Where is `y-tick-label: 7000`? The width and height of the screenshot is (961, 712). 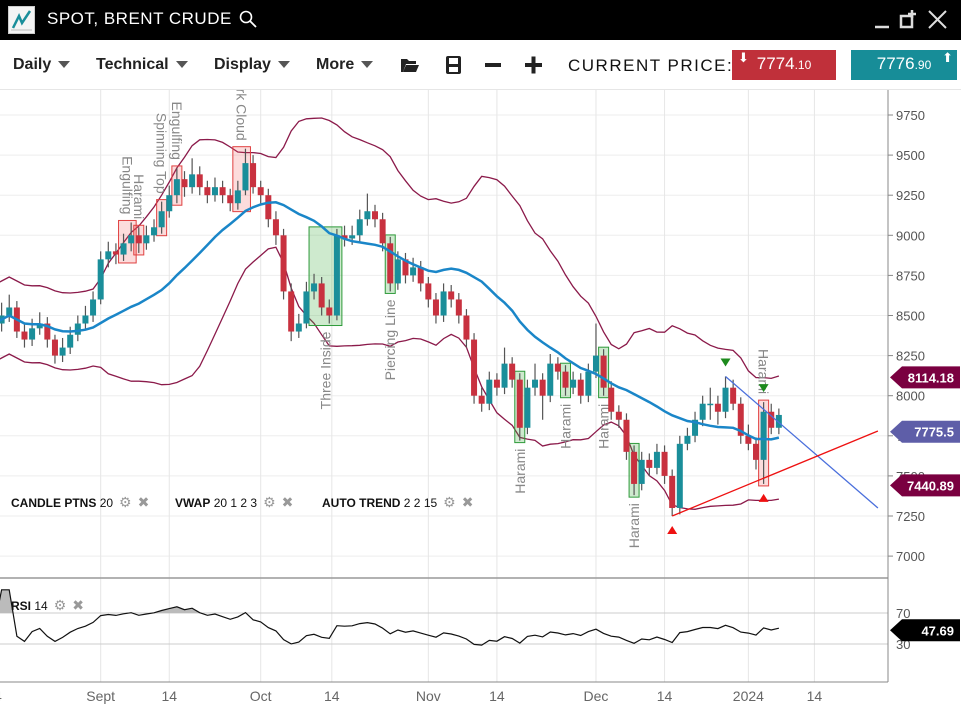 y-tick-label: 7000 is located at coordinates (910, 556).